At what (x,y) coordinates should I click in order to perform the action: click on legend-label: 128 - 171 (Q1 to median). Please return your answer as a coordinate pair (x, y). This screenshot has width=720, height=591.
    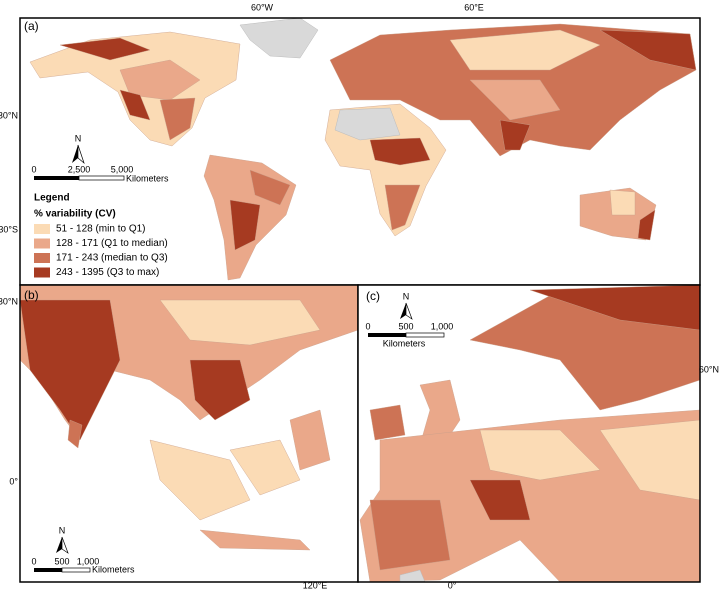
    Looking at the image, I should click on (112, 243).